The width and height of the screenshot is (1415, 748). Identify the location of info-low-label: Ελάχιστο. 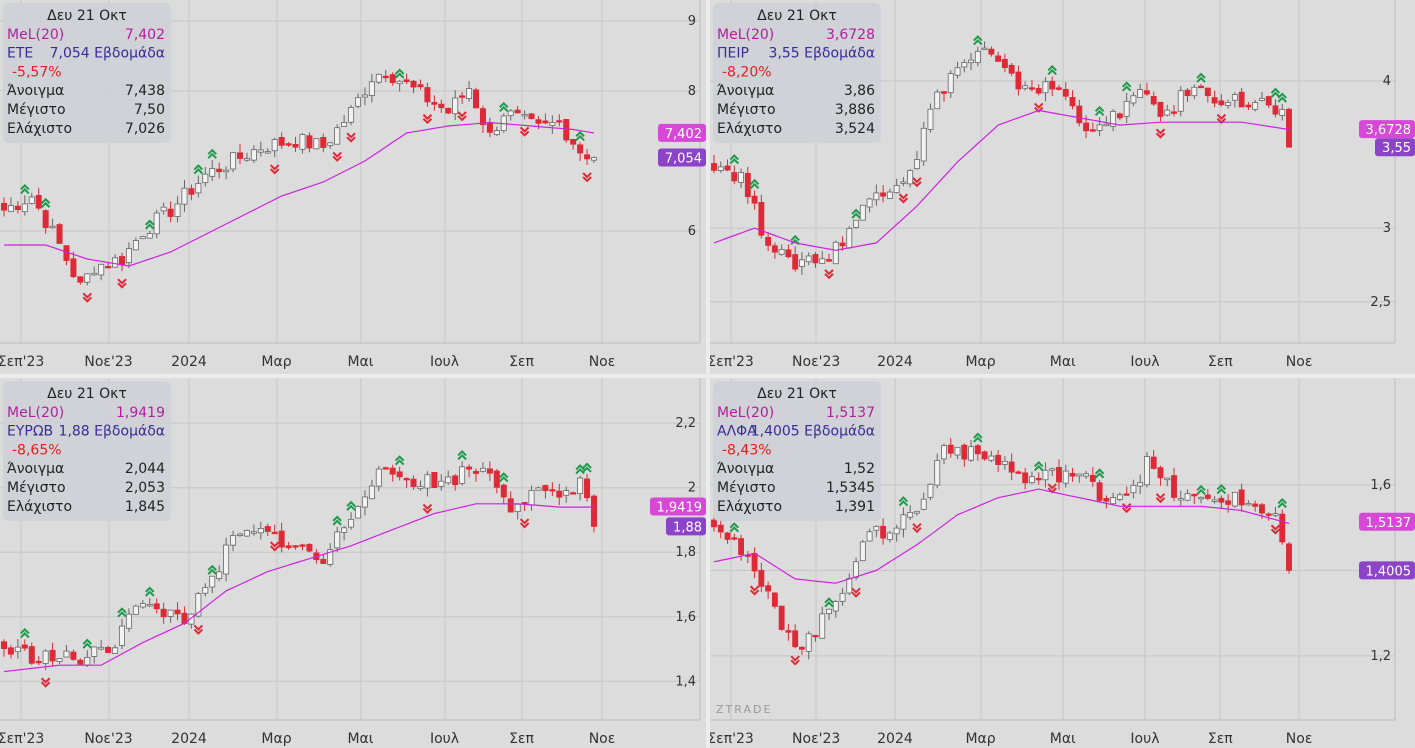
(39, 507).